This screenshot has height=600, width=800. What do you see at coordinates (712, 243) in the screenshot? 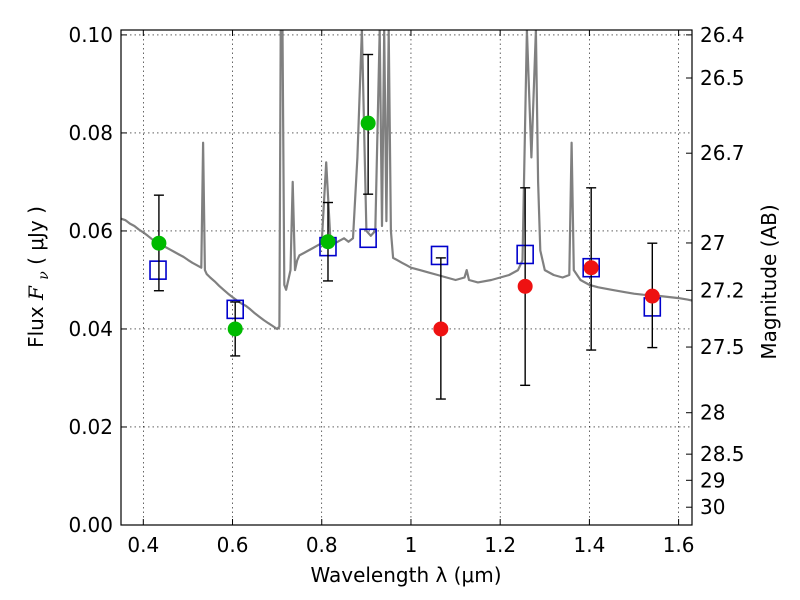
I see `magnitude-tick-label: 27` at bounding box center [712, 243].